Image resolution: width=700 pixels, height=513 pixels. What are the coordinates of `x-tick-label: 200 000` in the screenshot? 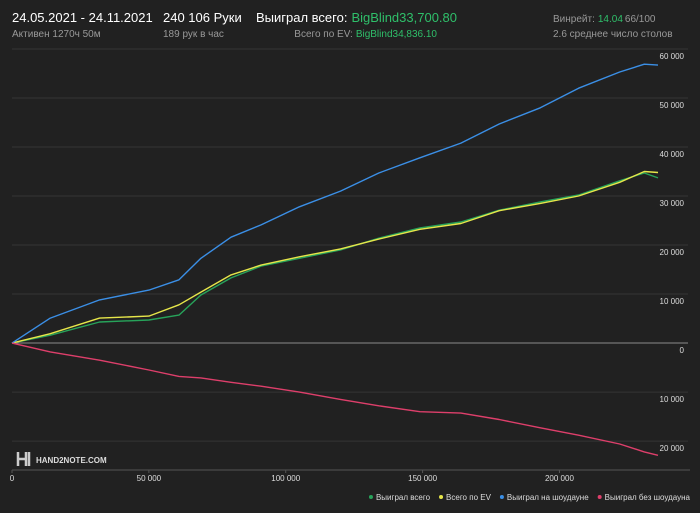 It's located at (559, 478).